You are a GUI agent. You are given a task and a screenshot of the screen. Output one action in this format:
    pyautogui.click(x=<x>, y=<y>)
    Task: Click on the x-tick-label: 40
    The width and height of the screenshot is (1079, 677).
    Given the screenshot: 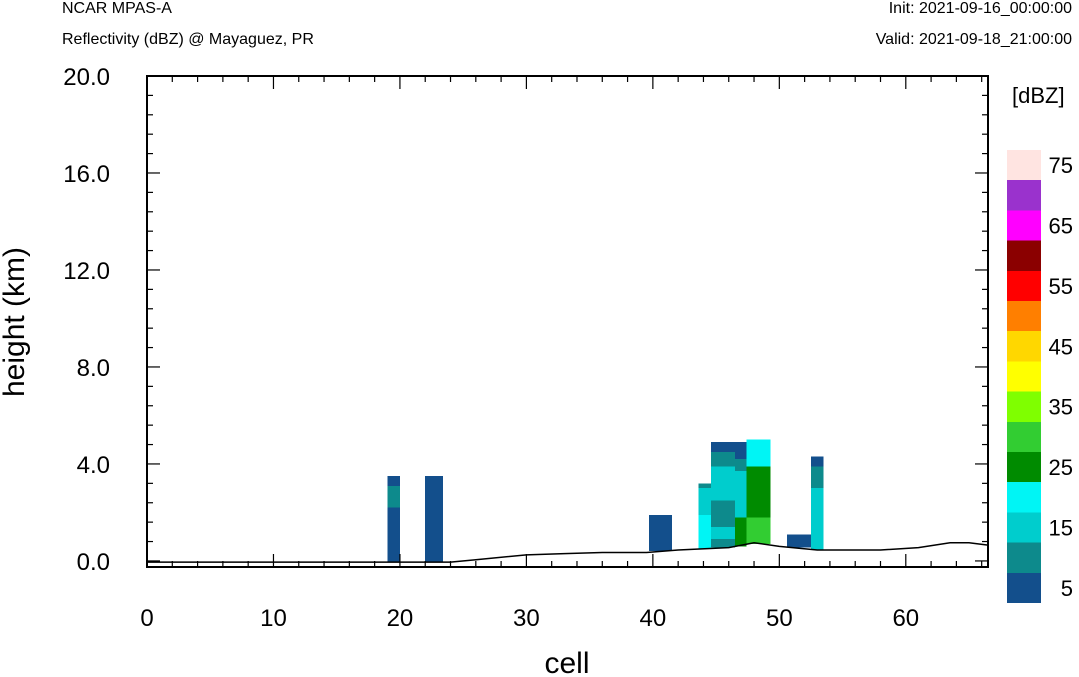 What is the action you would take?
    pyautogui.click(x=653, y=618)
    